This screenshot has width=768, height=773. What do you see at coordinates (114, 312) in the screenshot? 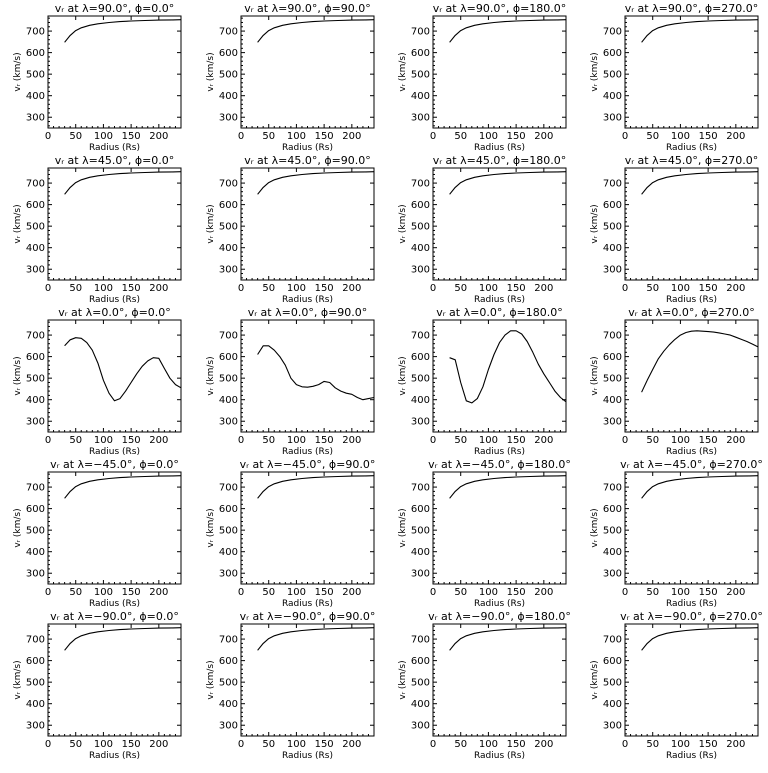
I see `subplot-title: vᵣ at λ=0.0°, ϕ=0.0°` at bounding box center [114, 312].